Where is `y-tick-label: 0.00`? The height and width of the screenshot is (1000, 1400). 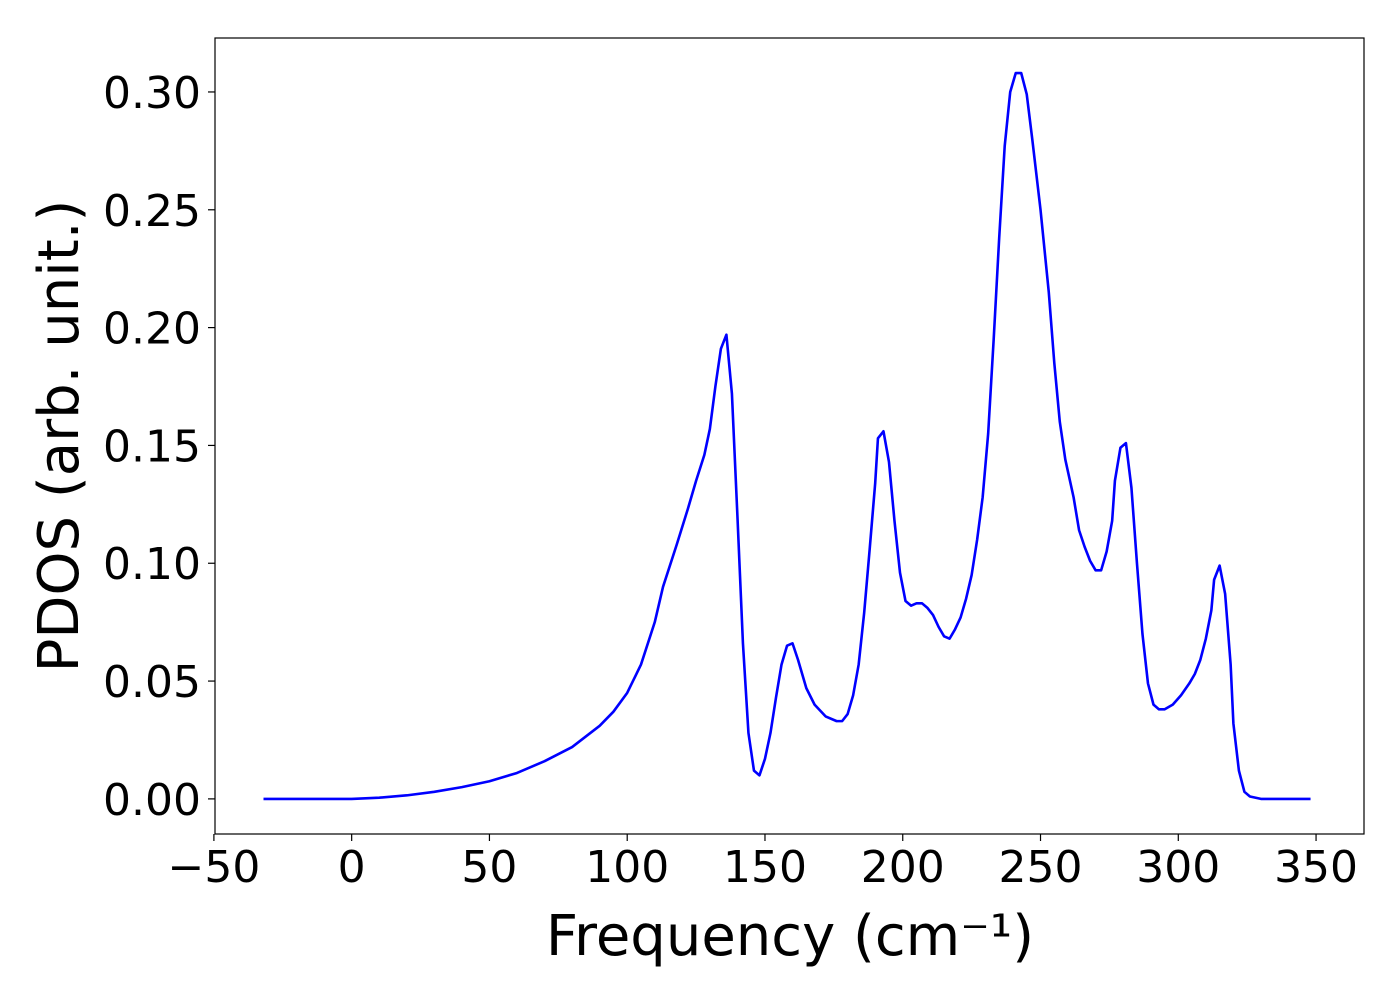 y-tick-label: 0.00 is located at coordinates (152, 800).